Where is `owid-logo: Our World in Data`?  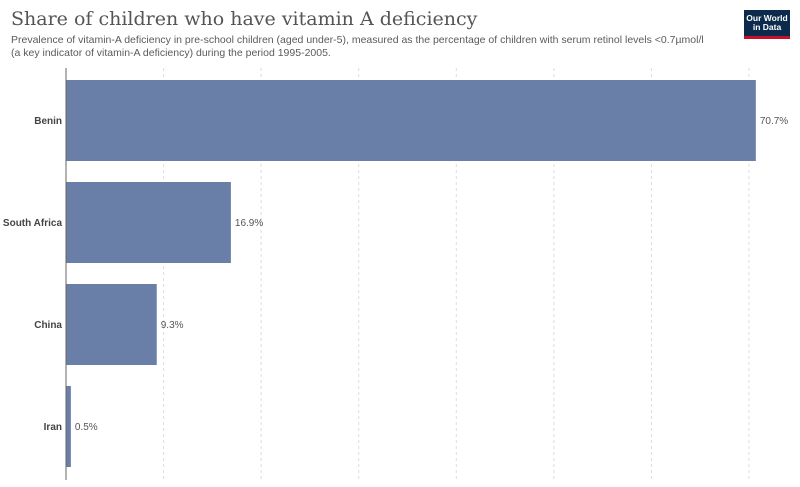
owid-logo: Our World in Data is located at coordinates (767, 24).